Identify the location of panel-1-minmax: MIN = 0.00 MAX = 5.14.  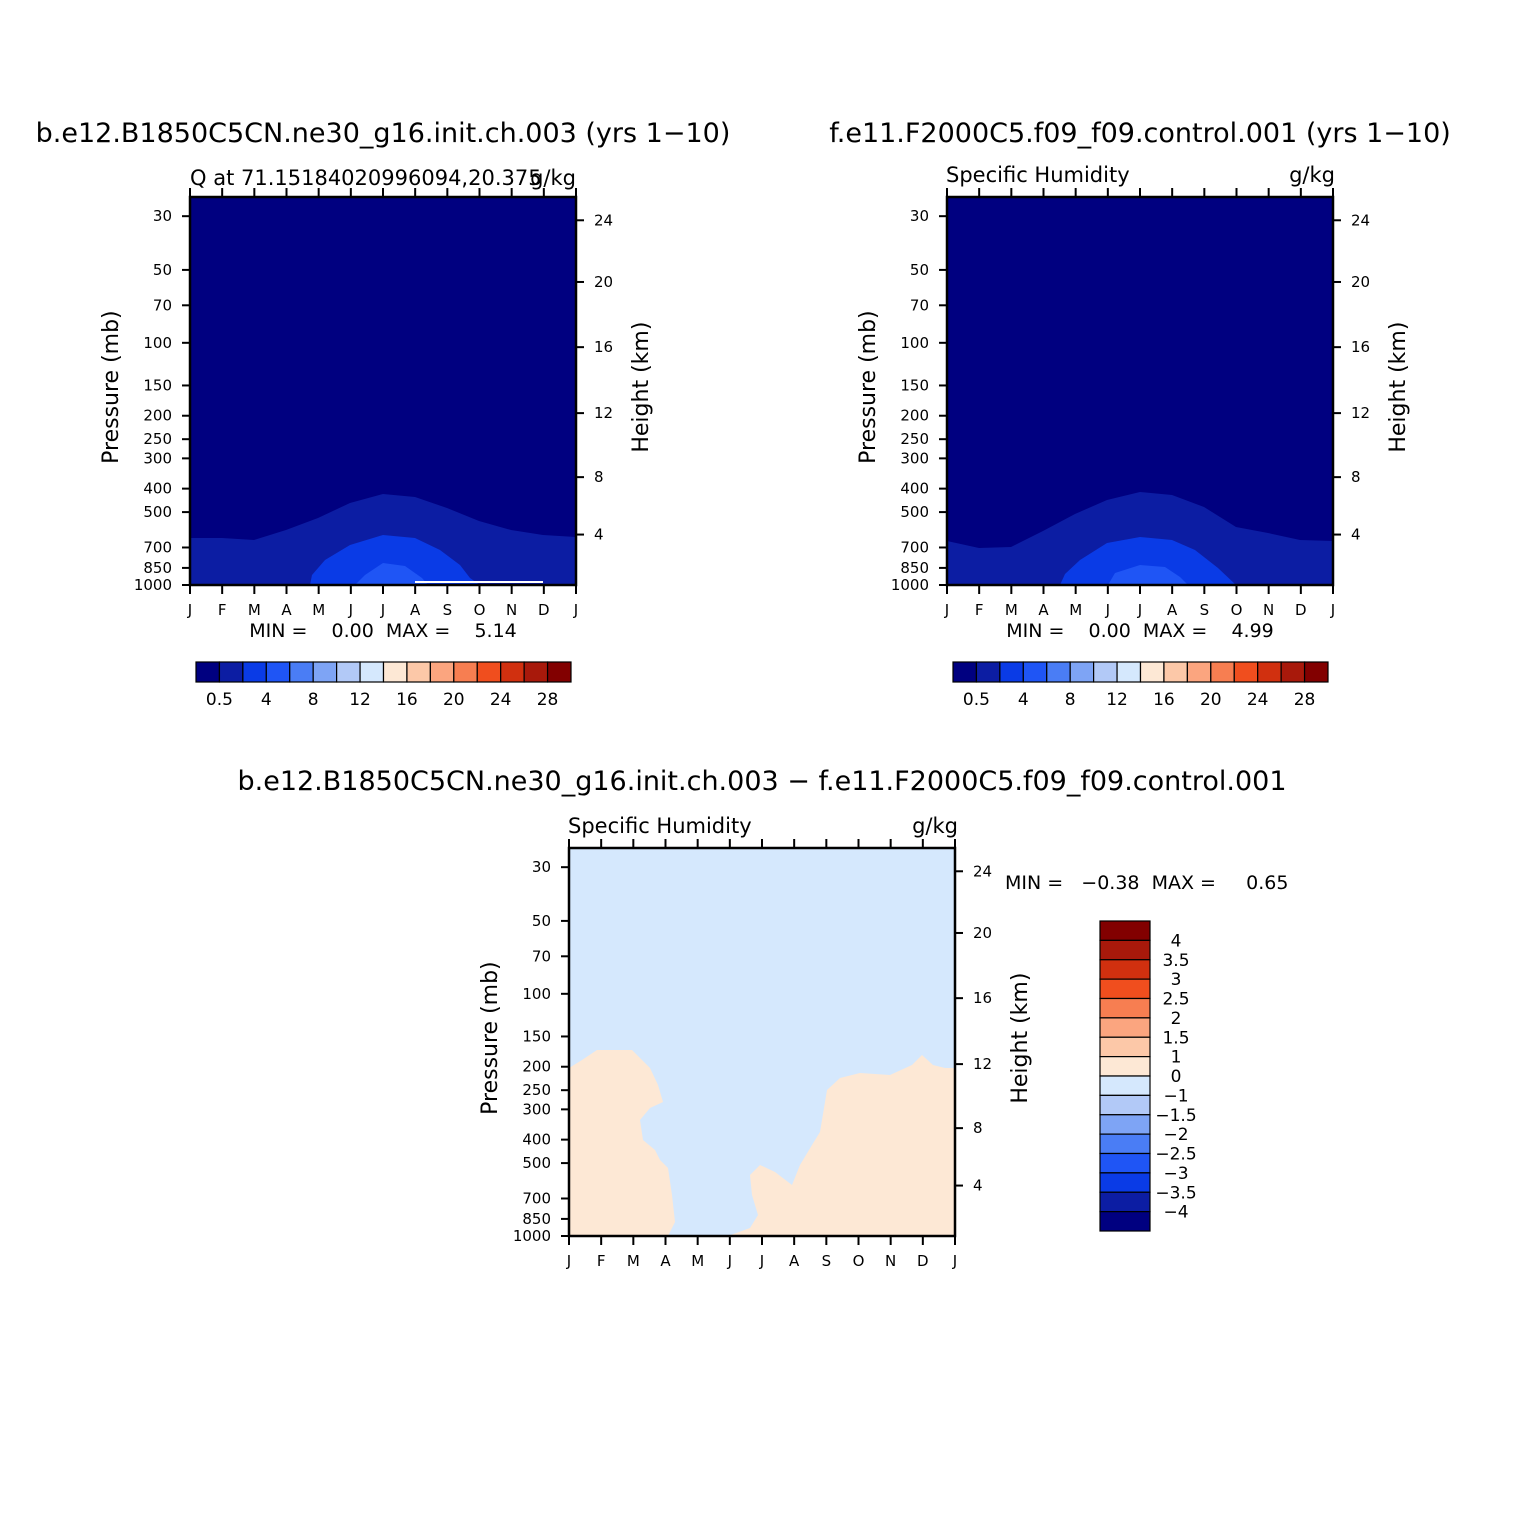
(383, 631).